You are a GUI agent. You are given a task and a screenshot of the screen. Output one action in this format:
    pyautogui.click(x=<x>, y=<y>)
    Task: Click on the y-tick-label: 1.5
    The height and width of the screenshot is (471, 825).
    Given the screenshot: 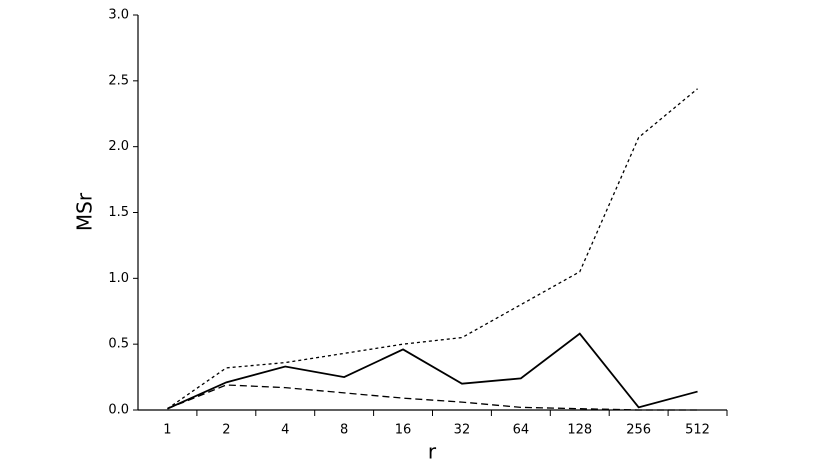 What is the action you would take?
    pyautogui.click(x=118, y=212)
    